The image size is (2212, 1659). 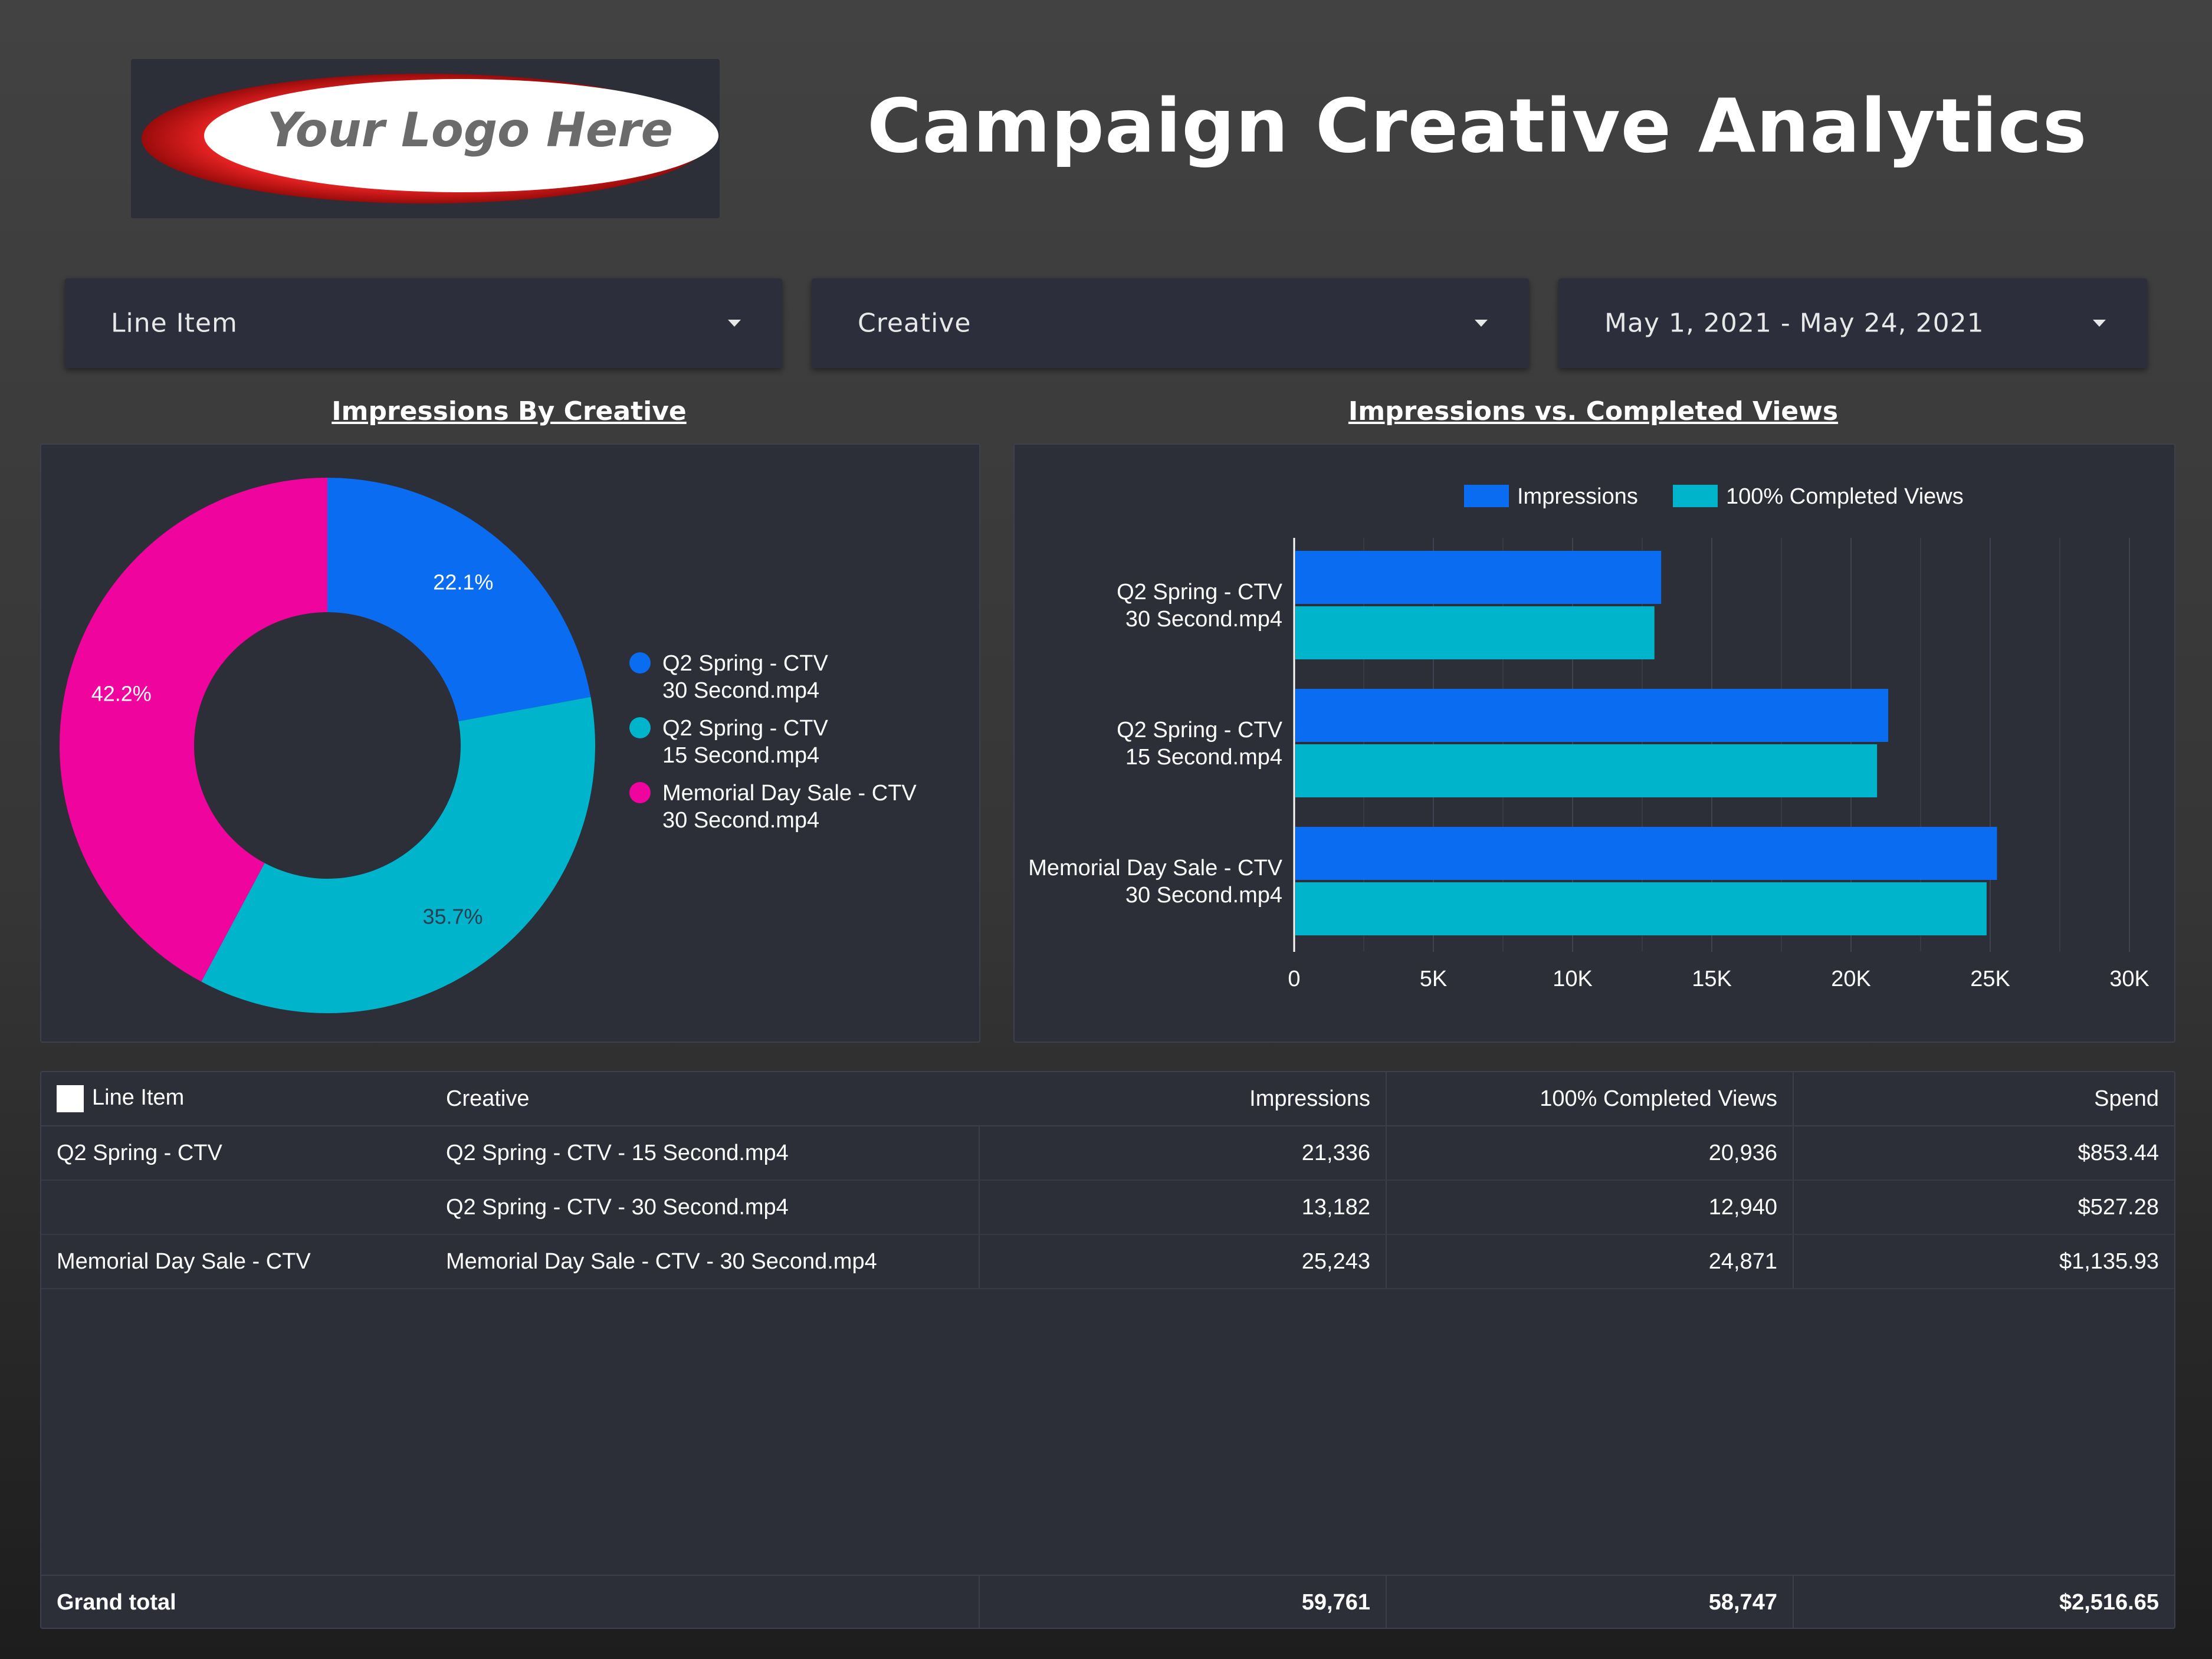 What do you see at coordinates (1182, 1153) in the screenshot?
I see `cell-impressions: 21,336` at bounding box center [1182, 1153].